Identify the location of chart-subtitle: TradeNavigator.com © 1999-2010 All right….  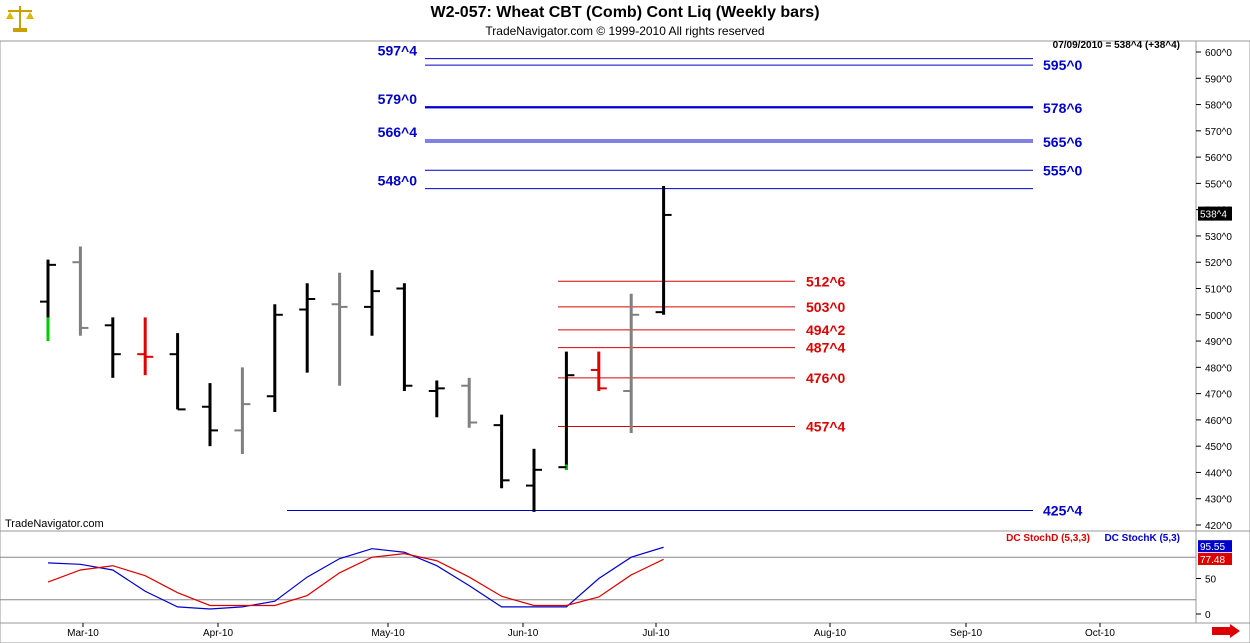
(625, 31).